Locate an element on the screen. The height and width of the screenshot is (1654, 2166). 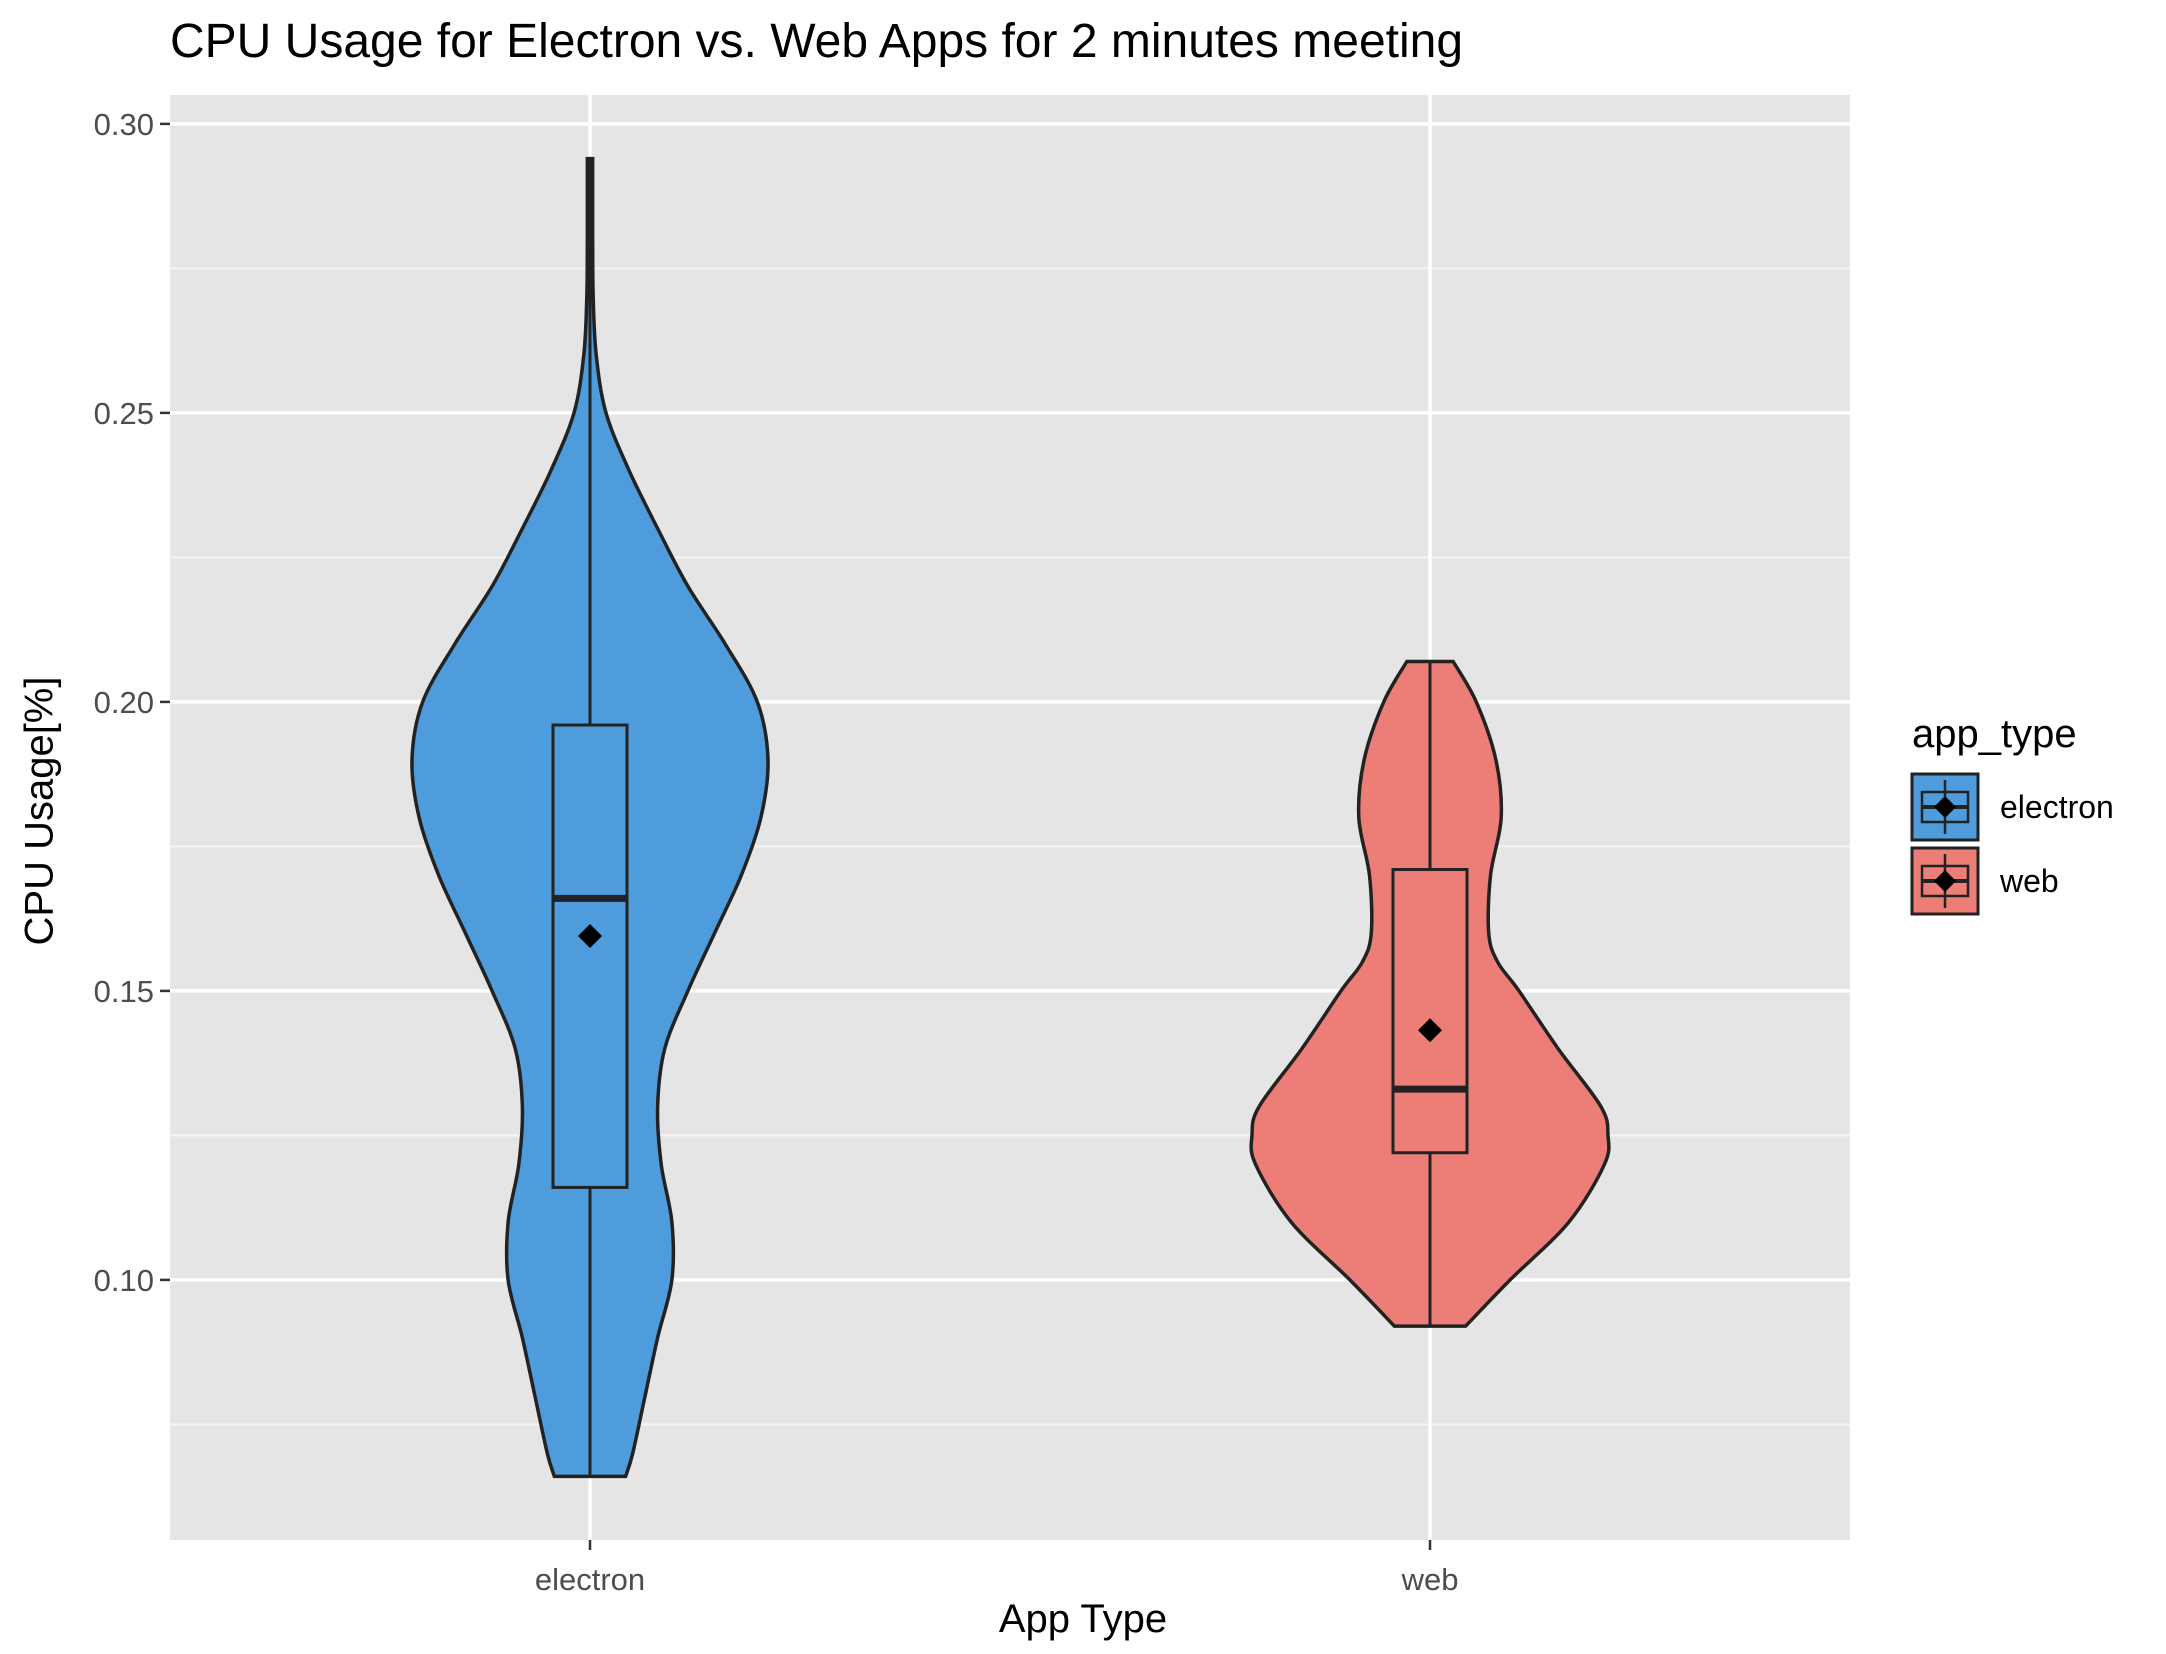
box-web is located at coordinates (1430, 1011).